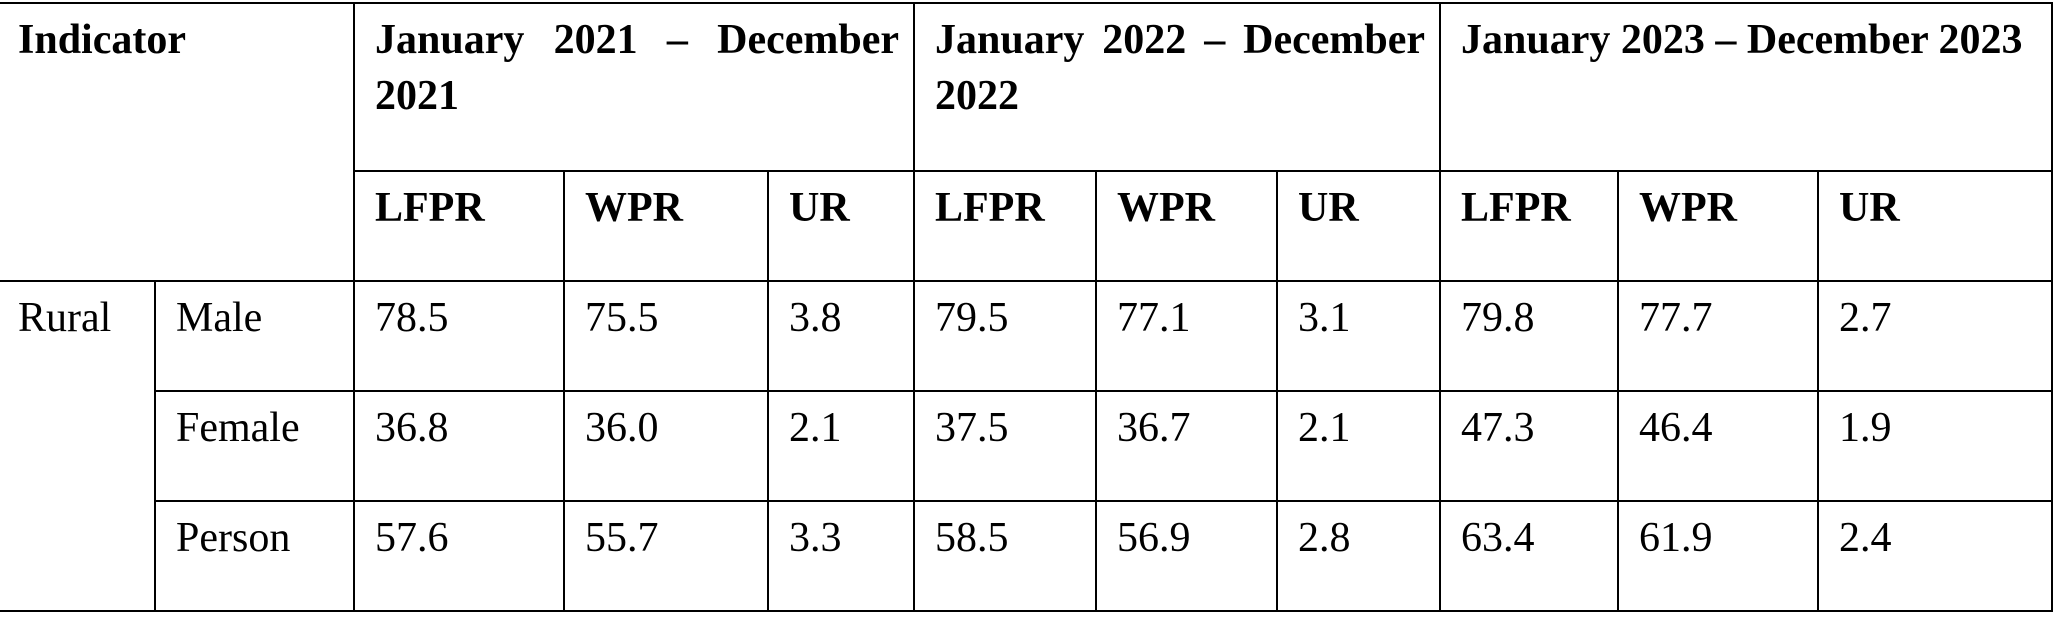  What do you see at coordinates (459, 336) in the screenshot?
I see `table-cell: 78.5` at bounding box center [459, 336].